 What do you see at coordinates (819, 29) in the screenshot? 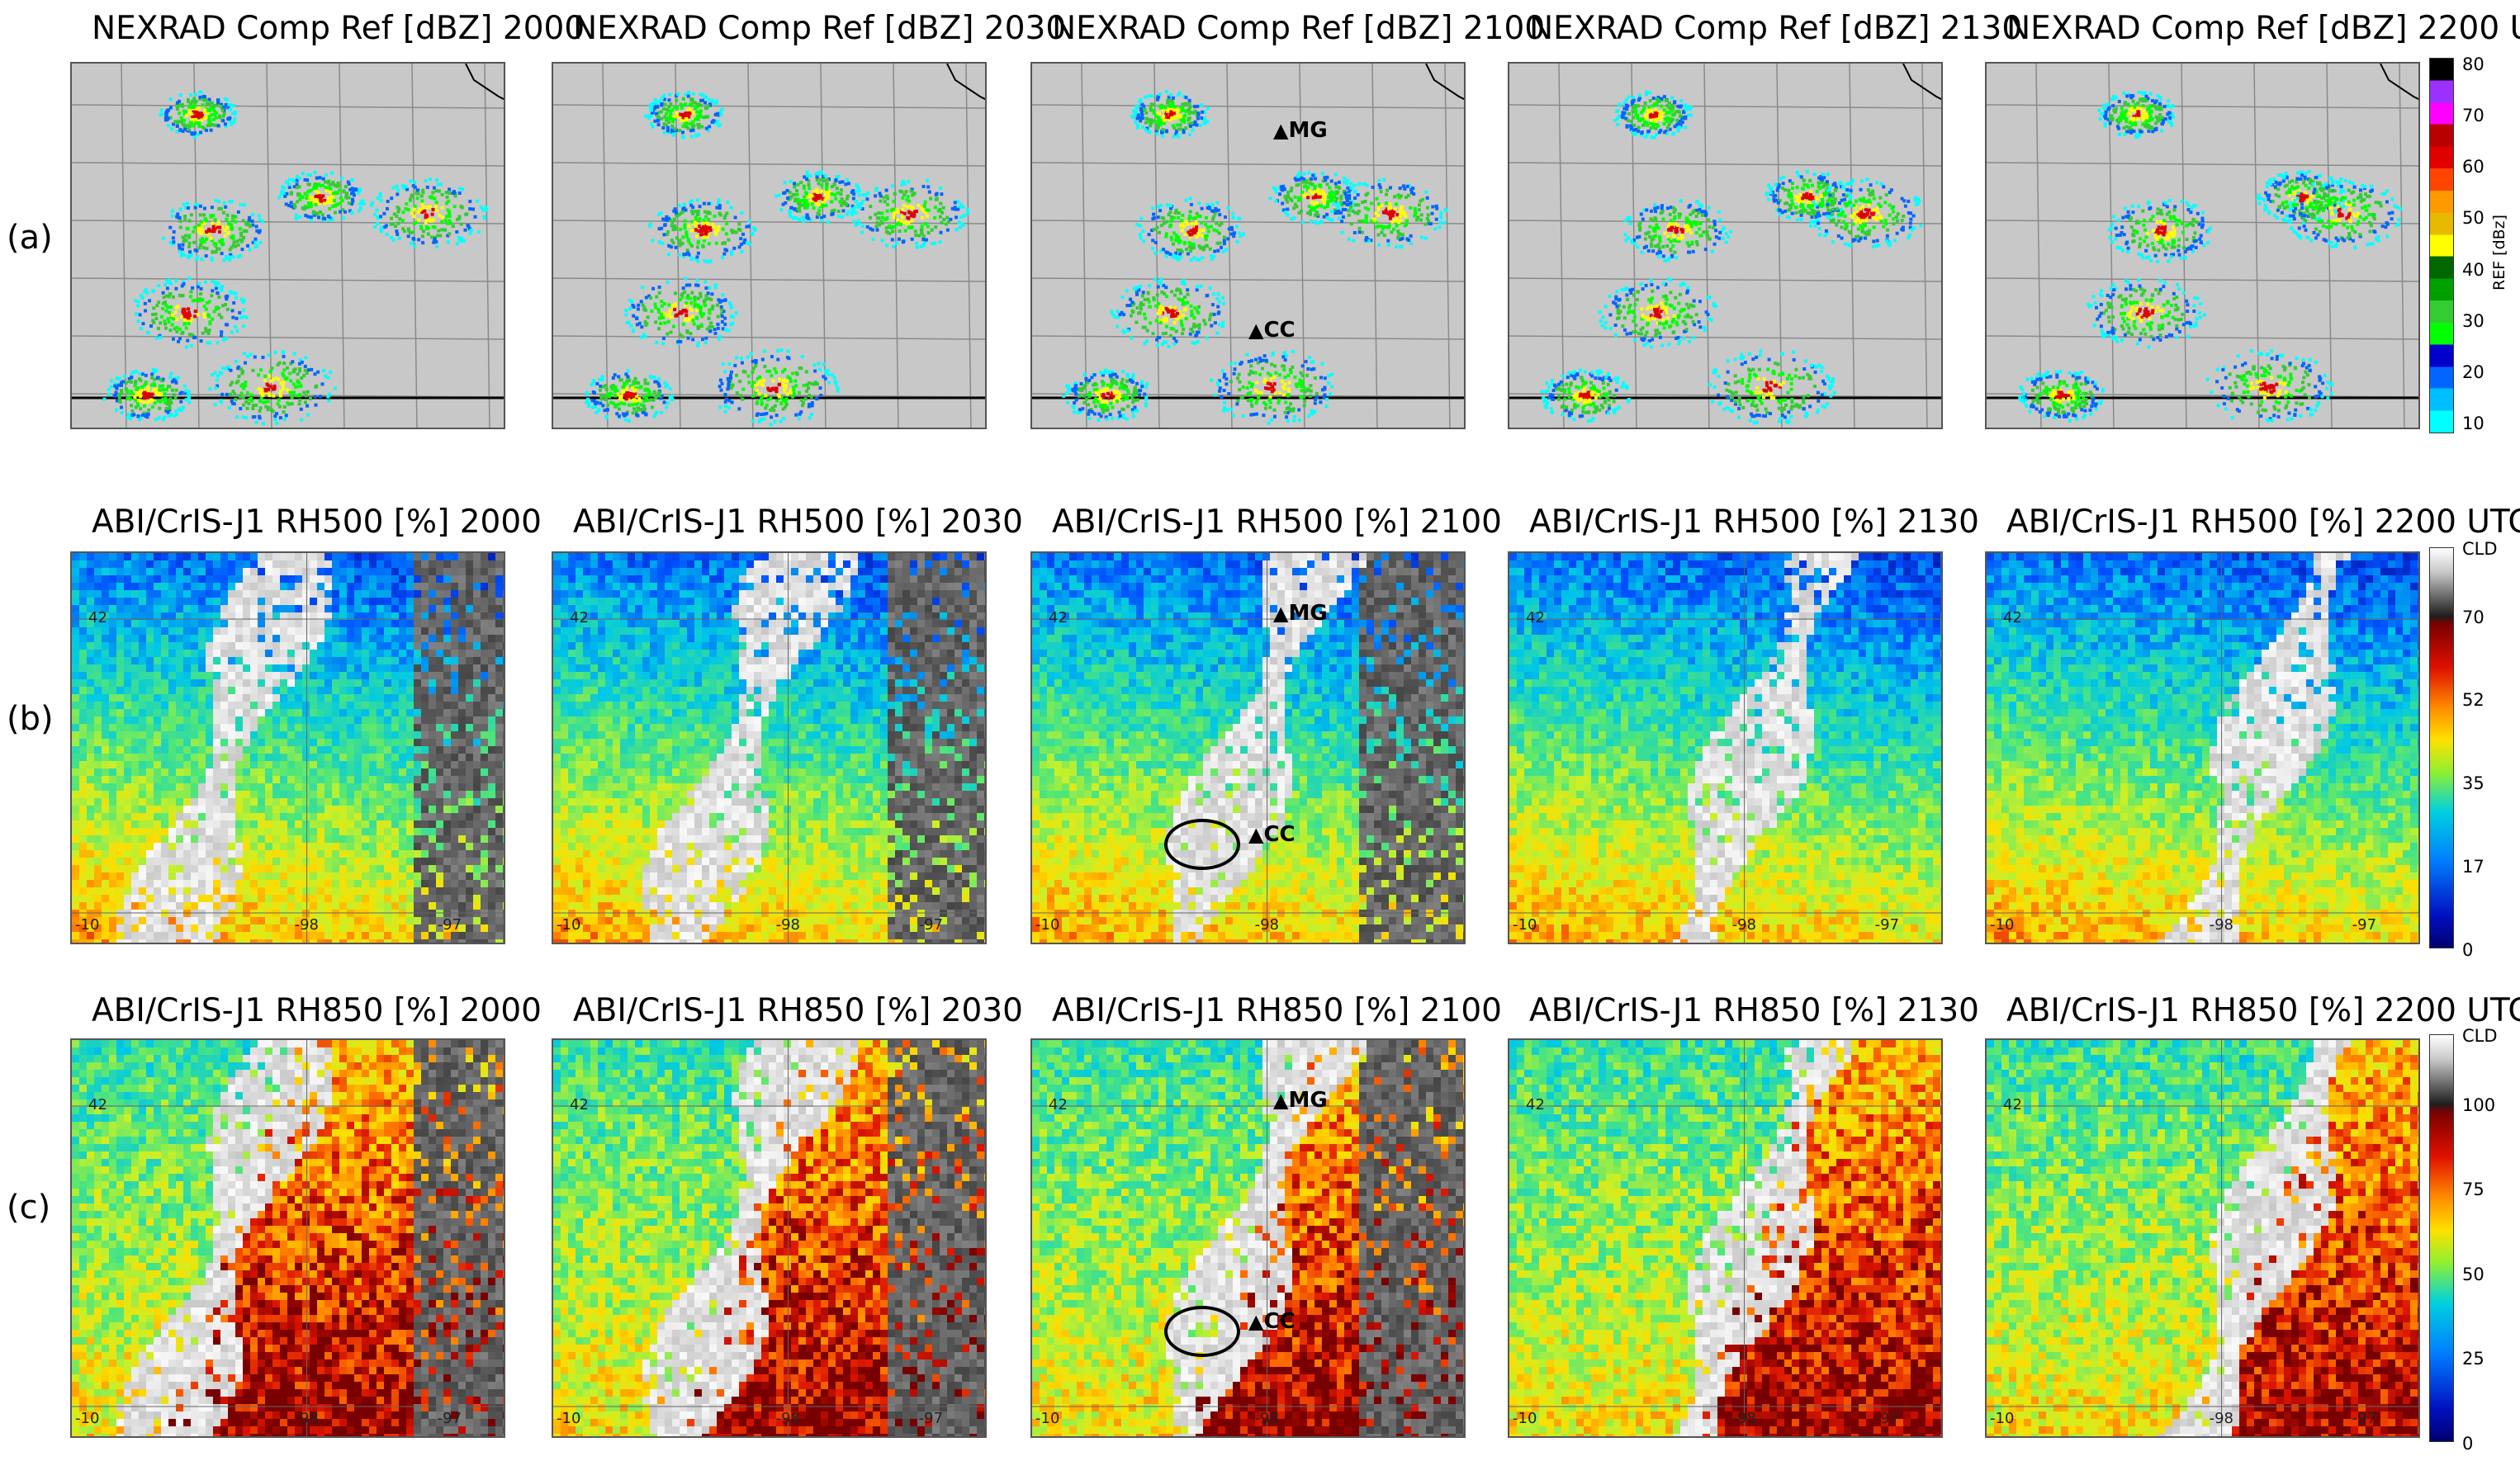
I see `panel-title: NEXRAD Comp Ref [dBZ] 2030` at bounding box center [819, 29].